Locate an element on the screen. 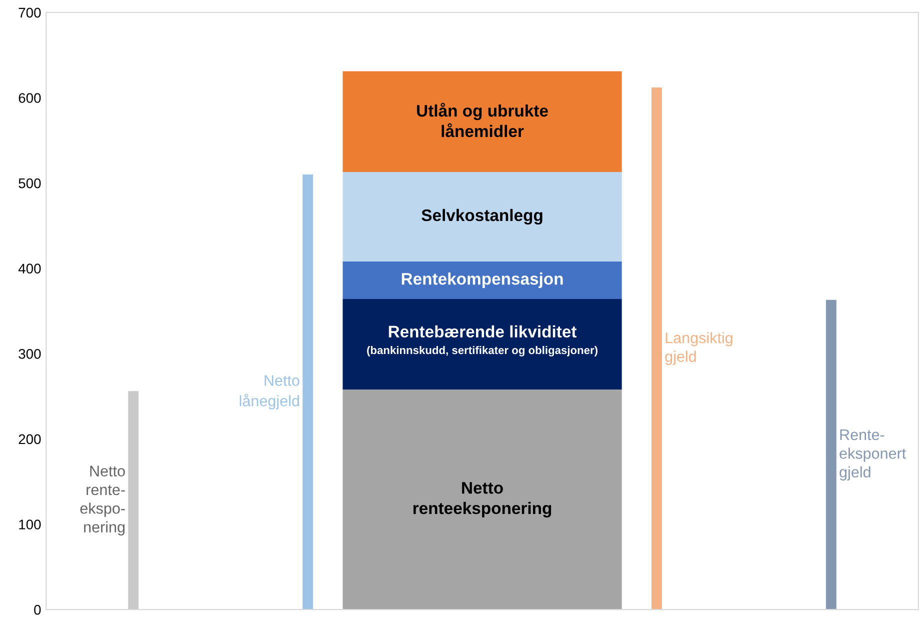  series-label: Utlån og ubrukte lånemidler is located at coordinates (482, 120).